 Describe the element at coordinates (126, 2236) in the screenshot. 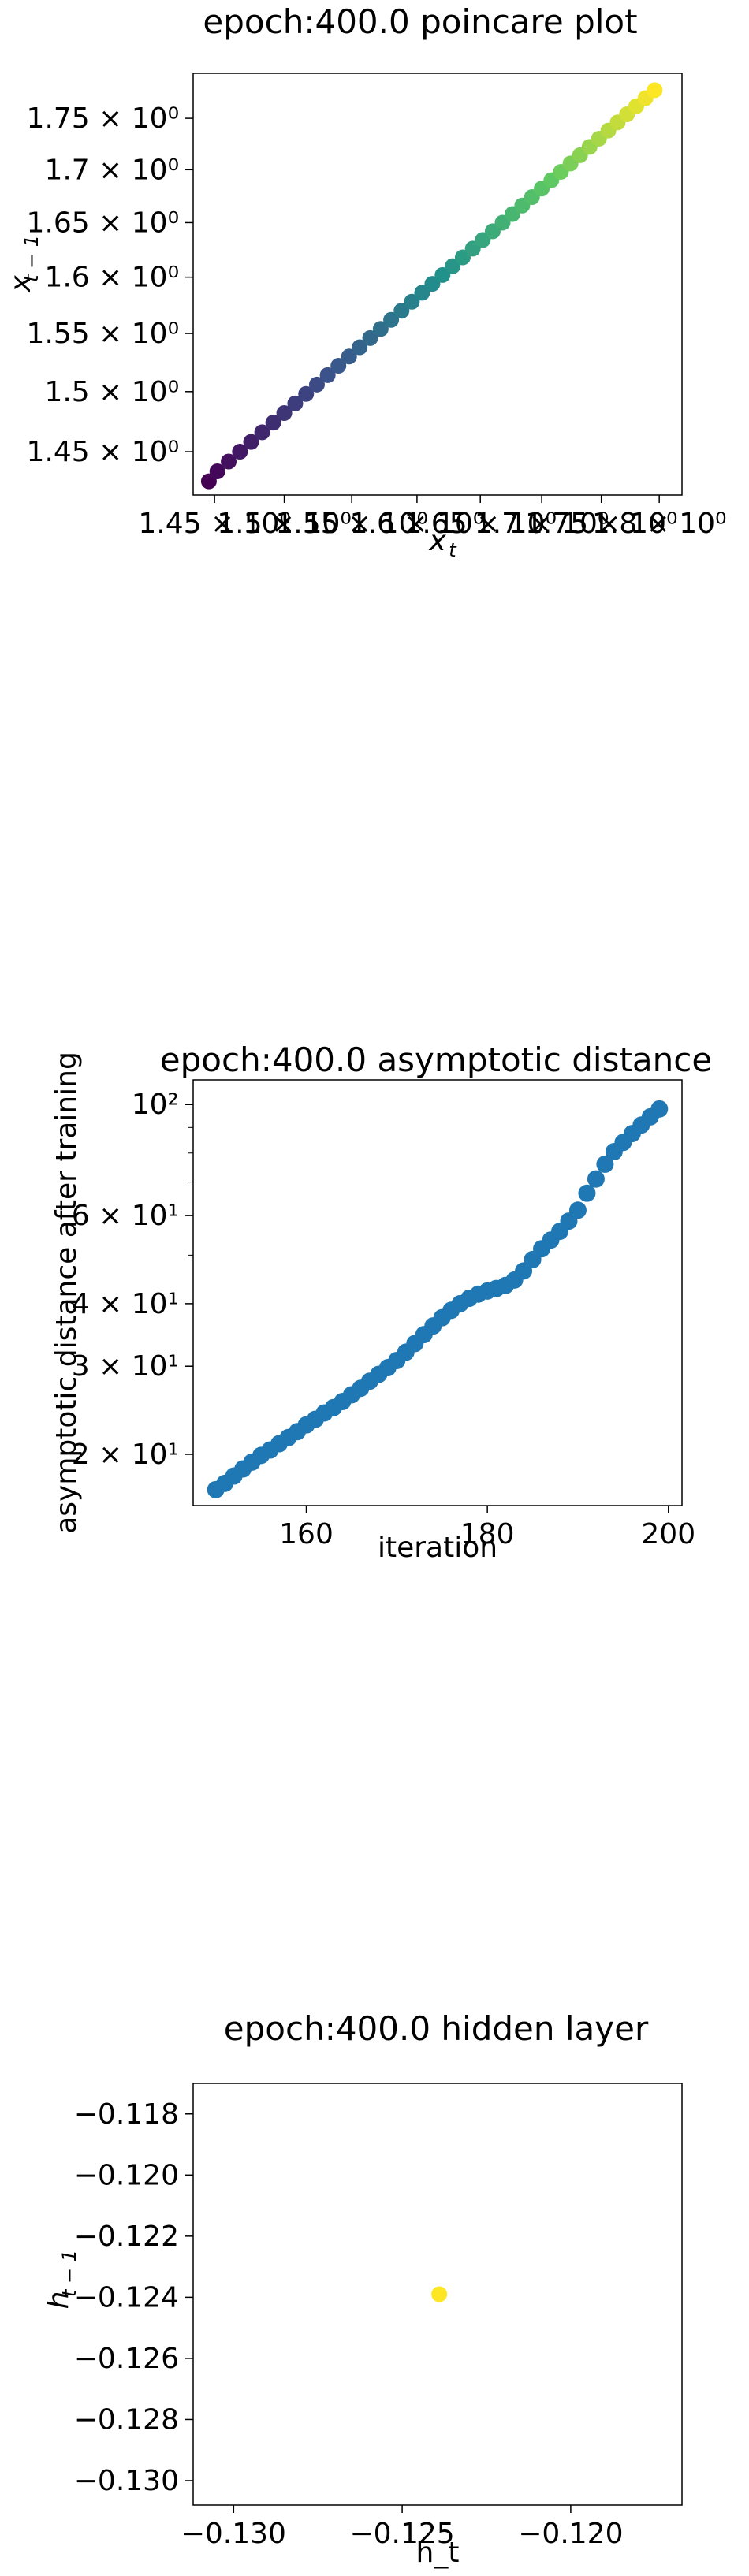

I see `hidden-layer-y-tick-label: −0.122` at that location.